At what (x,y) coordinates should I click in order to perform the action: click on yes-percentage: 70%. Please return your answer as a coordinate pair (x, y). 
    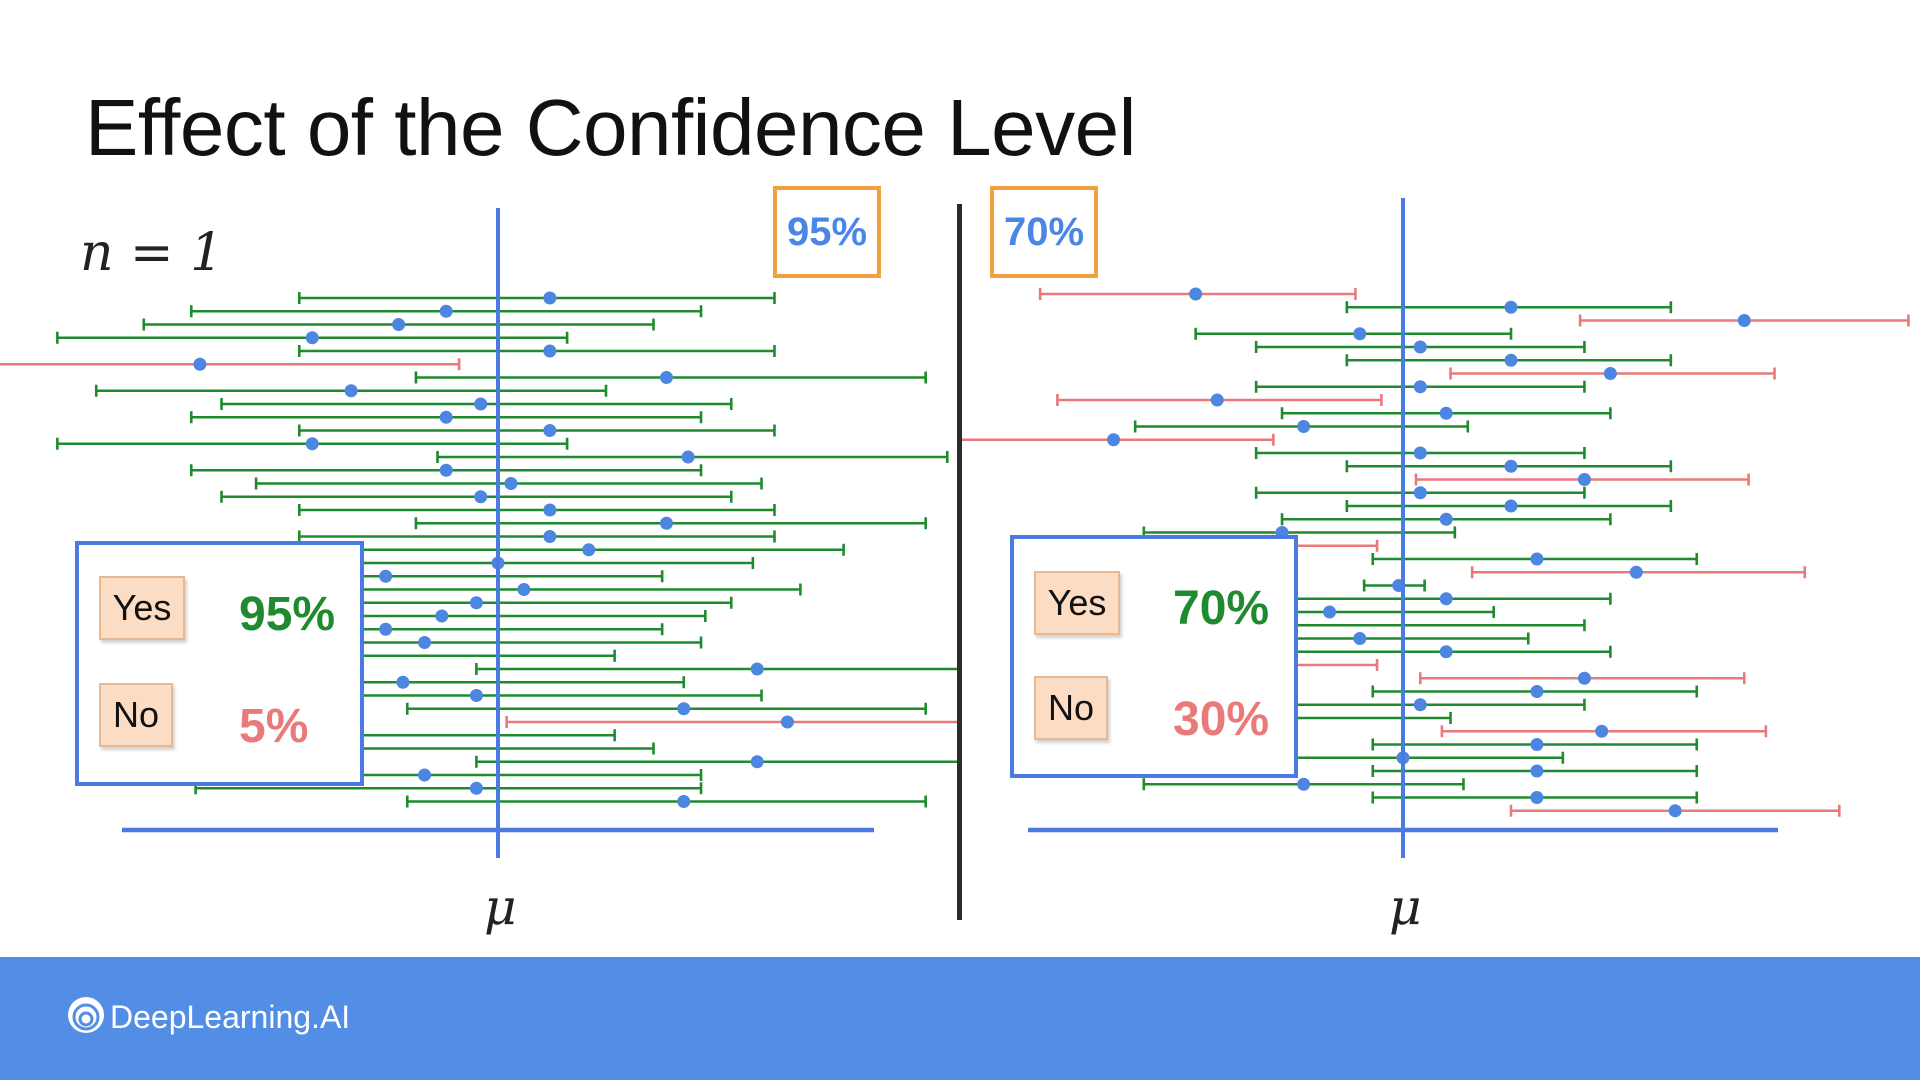
    Looking at the image, I should click on (1221, 608).